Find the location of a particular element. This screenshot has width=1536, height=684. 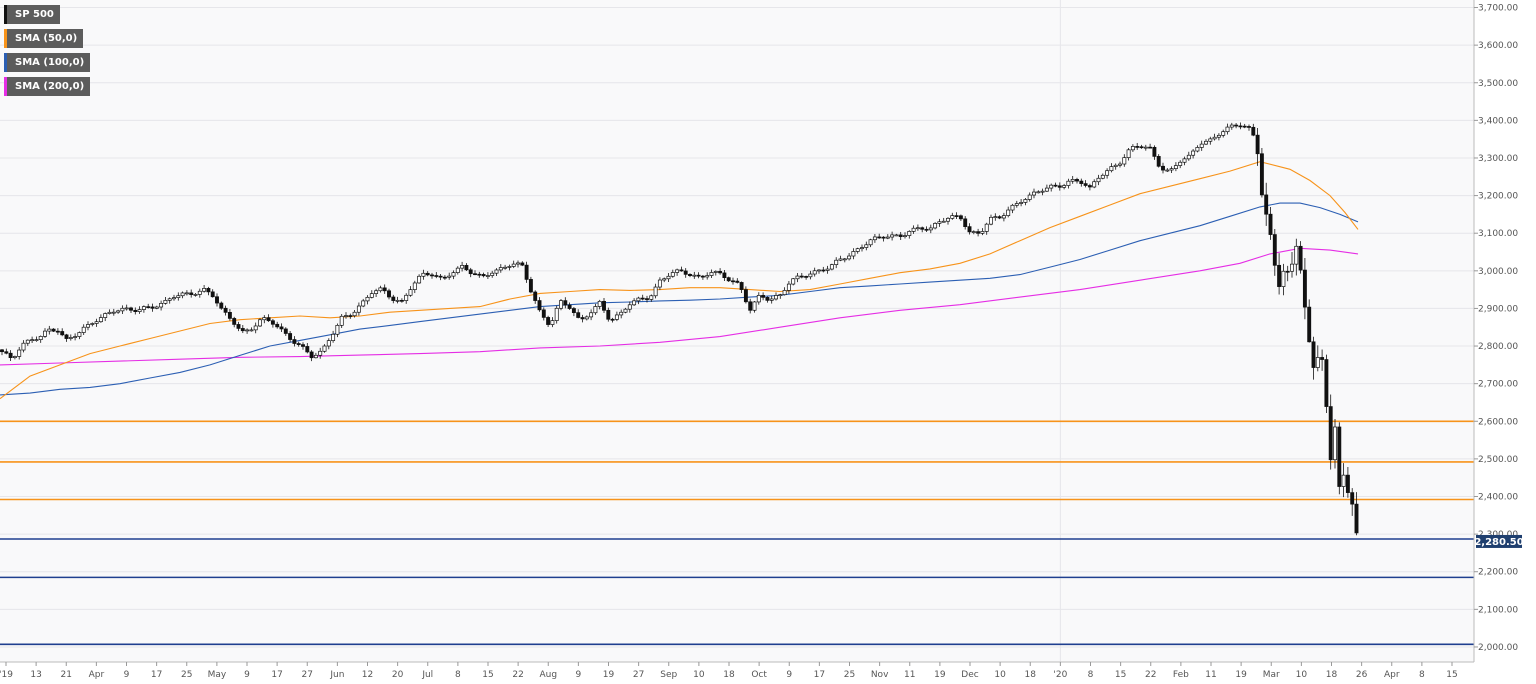

y-tick-label: 3,100.00 is located at coordinates (1498, 234).